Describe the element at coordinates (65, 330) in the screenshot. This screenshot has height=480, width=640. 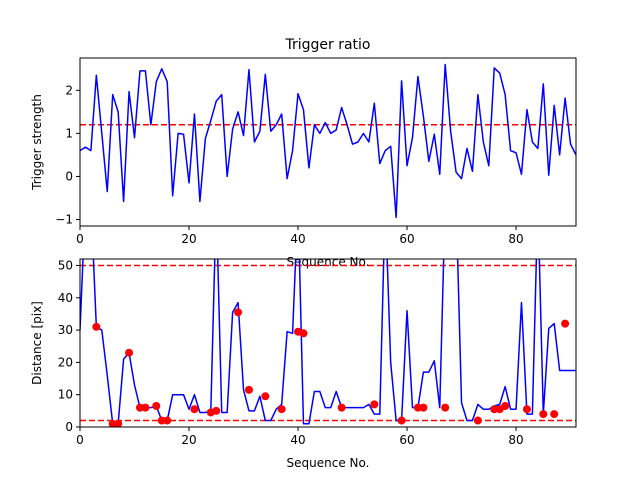
I see `y-tick-label: 30` at that location.